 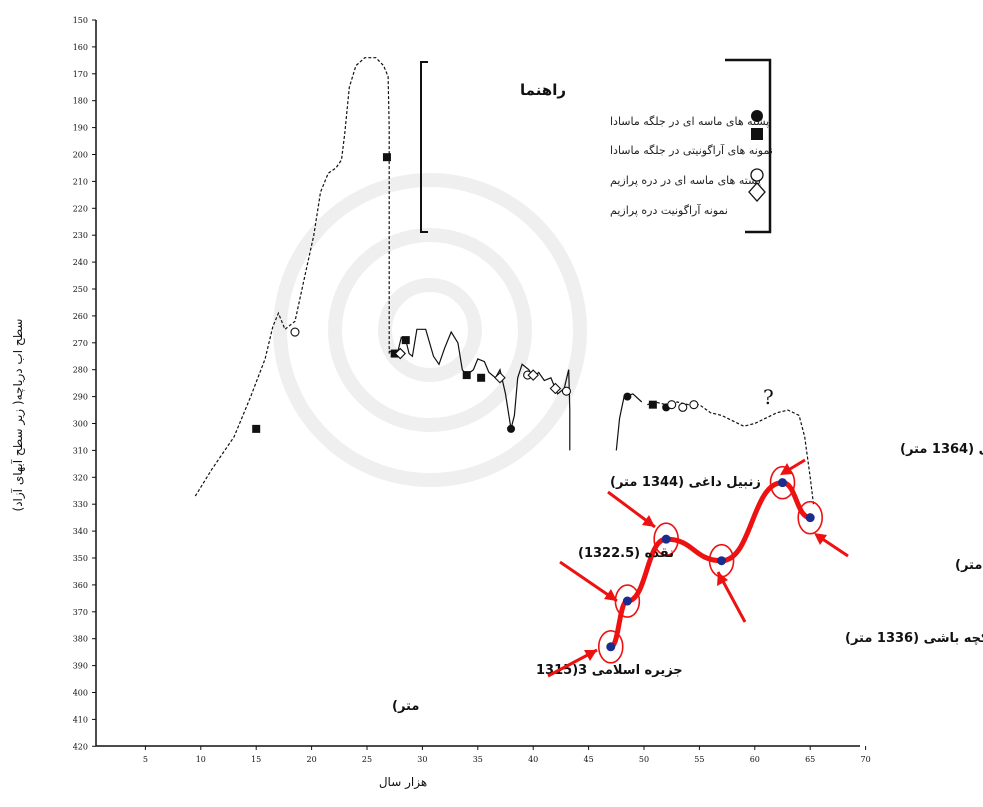 I want to click on annotation-arrow-4-head, so click(x=722, y=579).